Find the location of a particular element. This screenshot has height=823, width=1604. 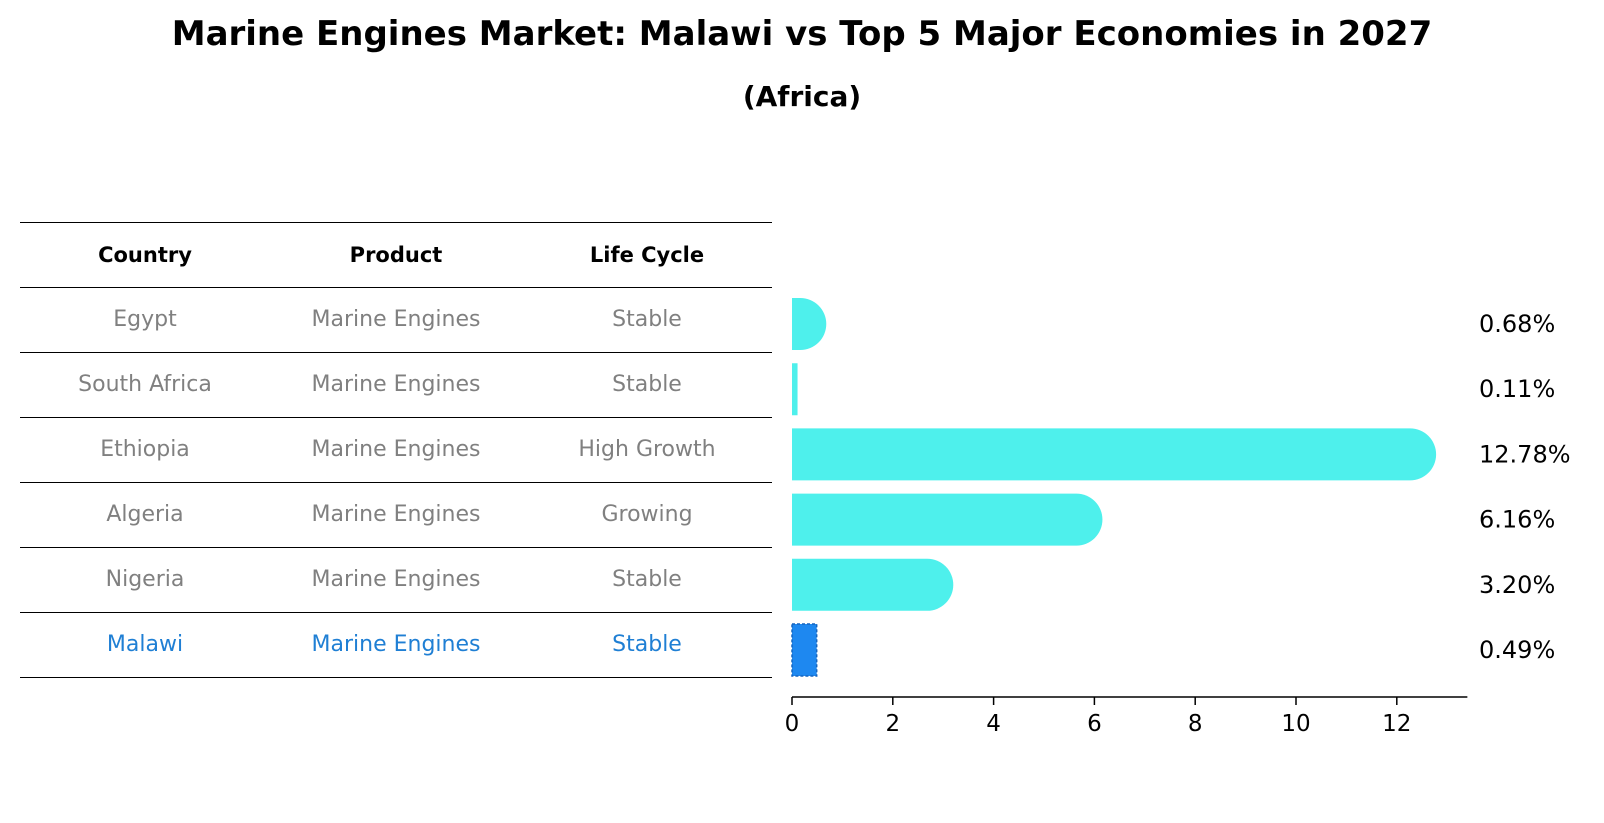

table-rule-top is located at coordinates (396, 222).